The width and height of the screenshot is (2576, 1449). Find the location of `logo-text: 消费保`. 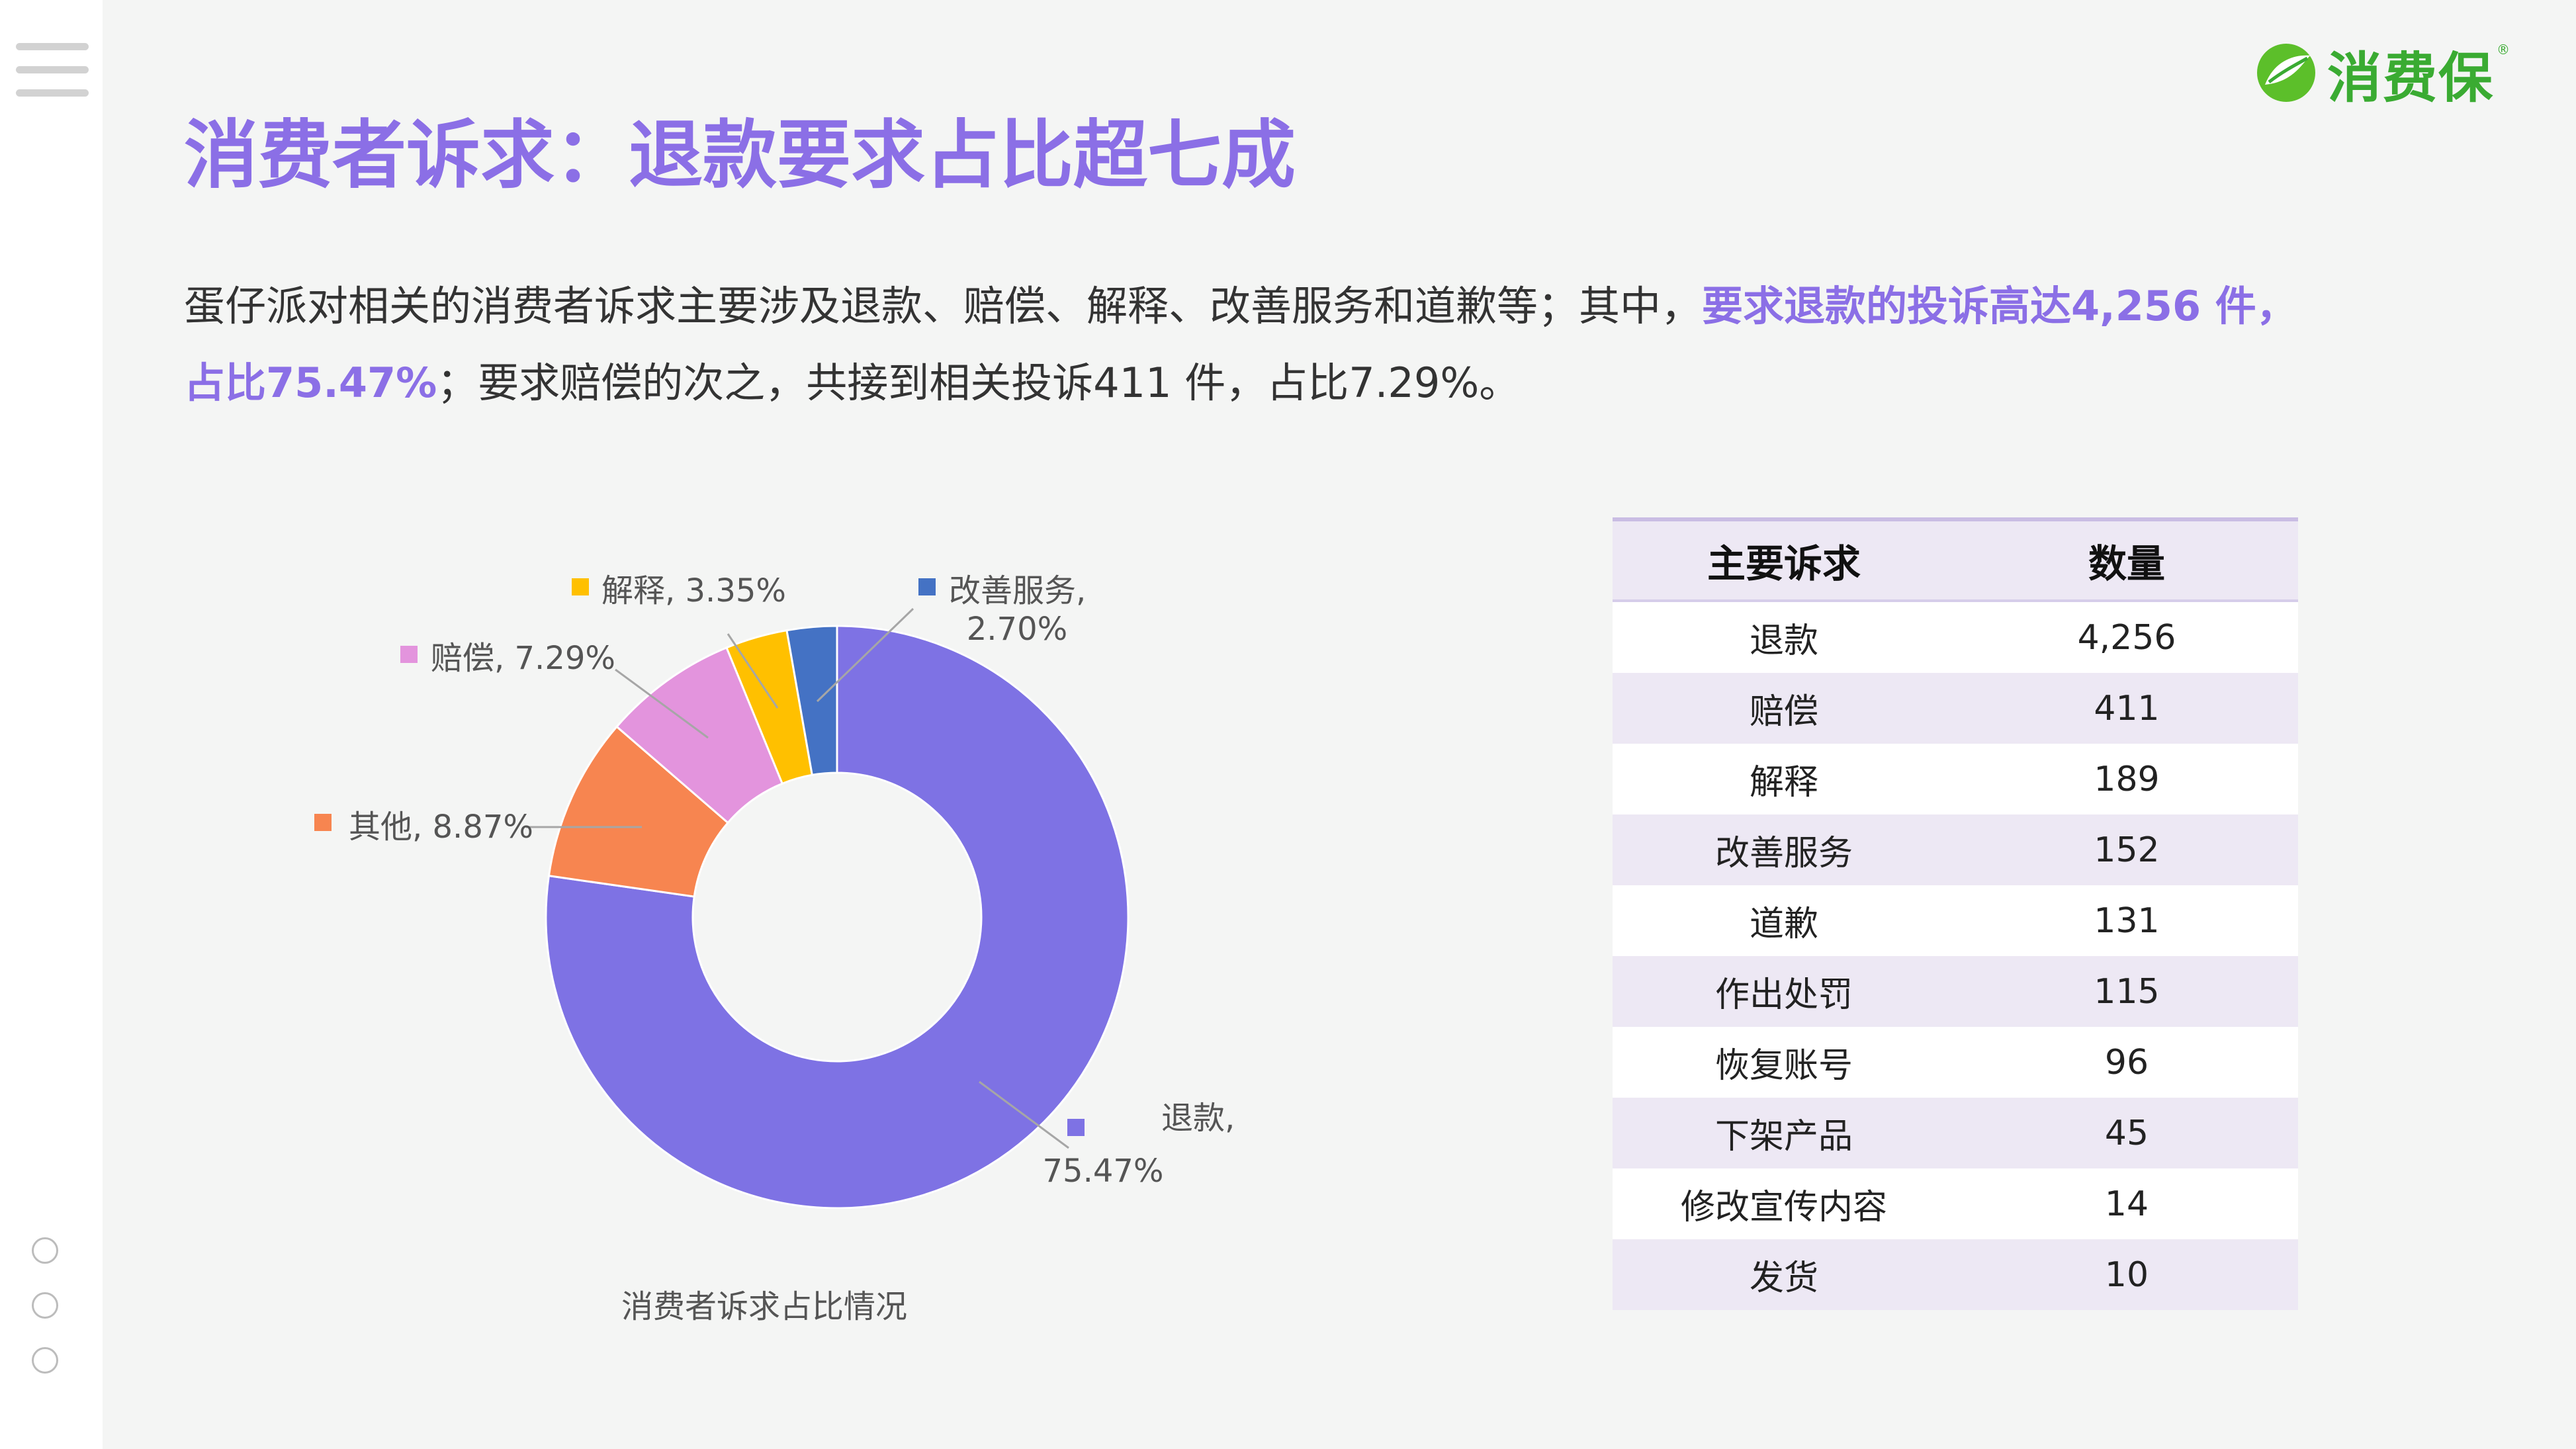

logo-text: 消费保 is located at coordinates (2410, 78).